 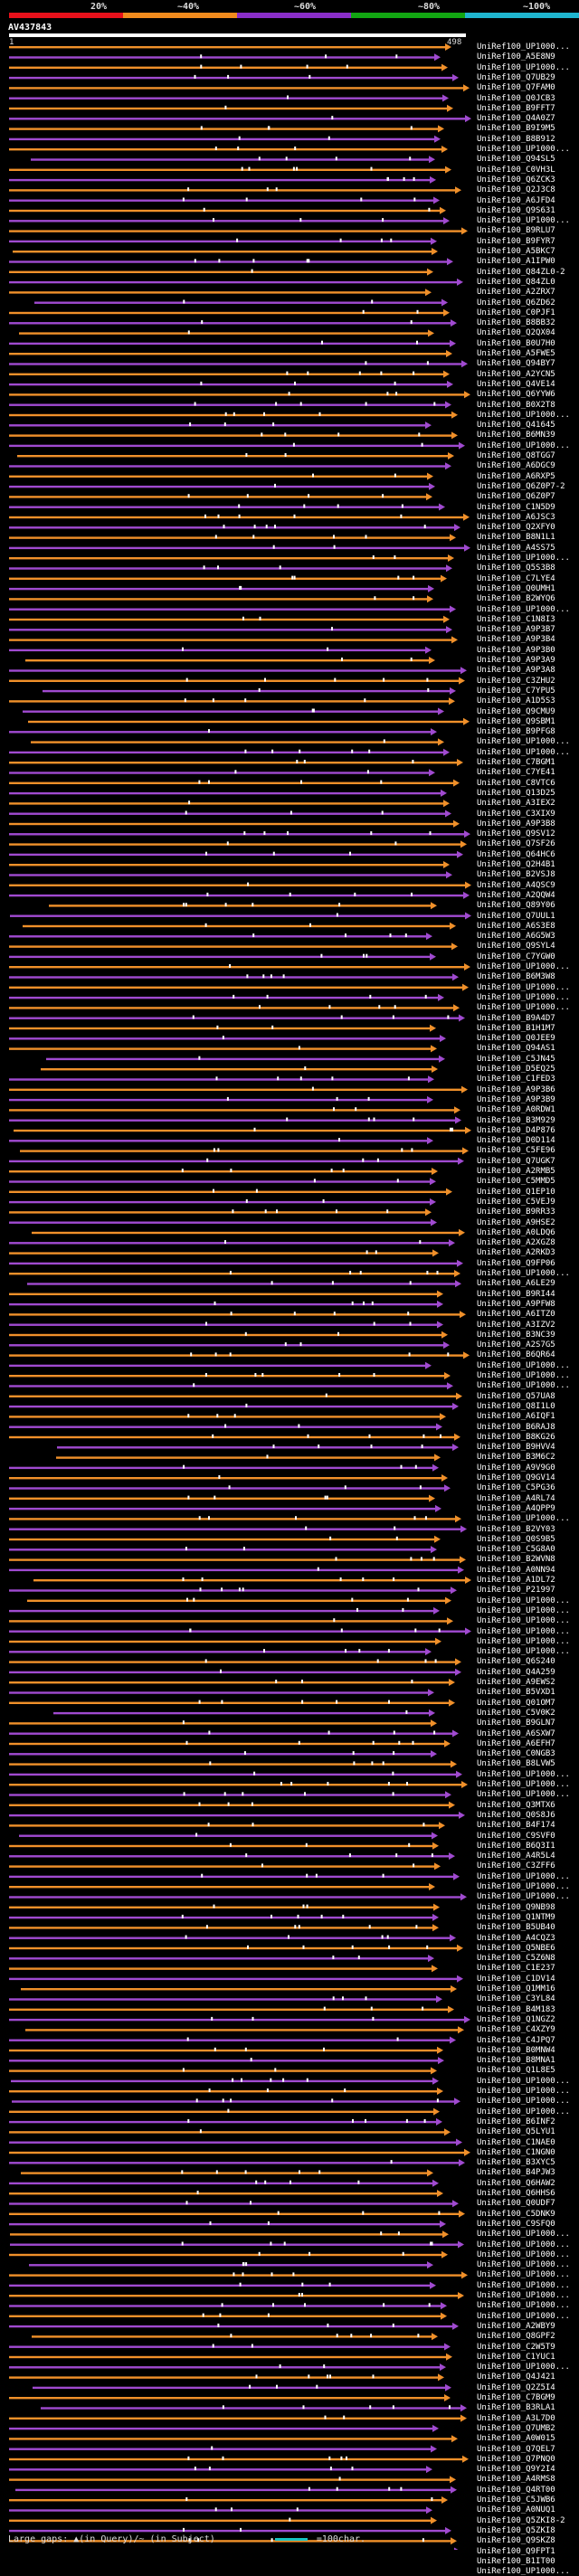 What do you see at coordinates (516, 2377) in the screenshot?
I see `hit-label: UniRef100_Q4J421` at bounding box center [516, 2377].